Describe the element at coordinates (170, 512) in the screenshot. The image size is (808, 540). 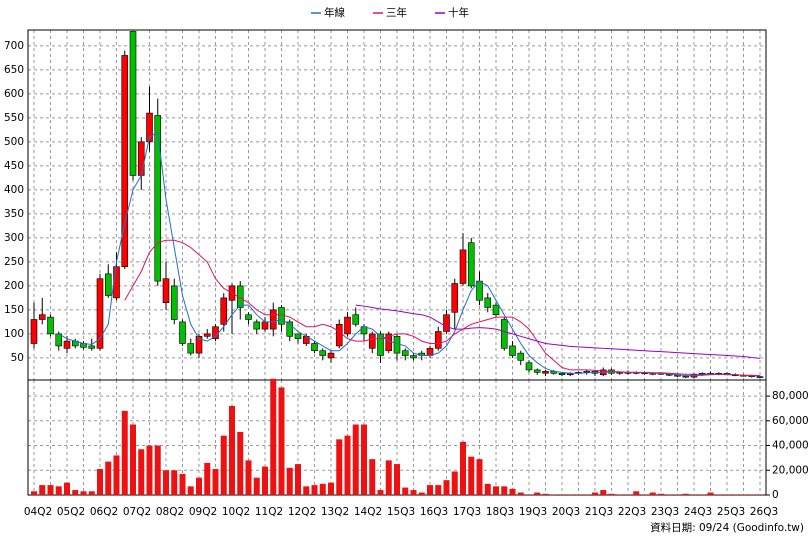
I see `x-tick-label: 08Q2` at that location.